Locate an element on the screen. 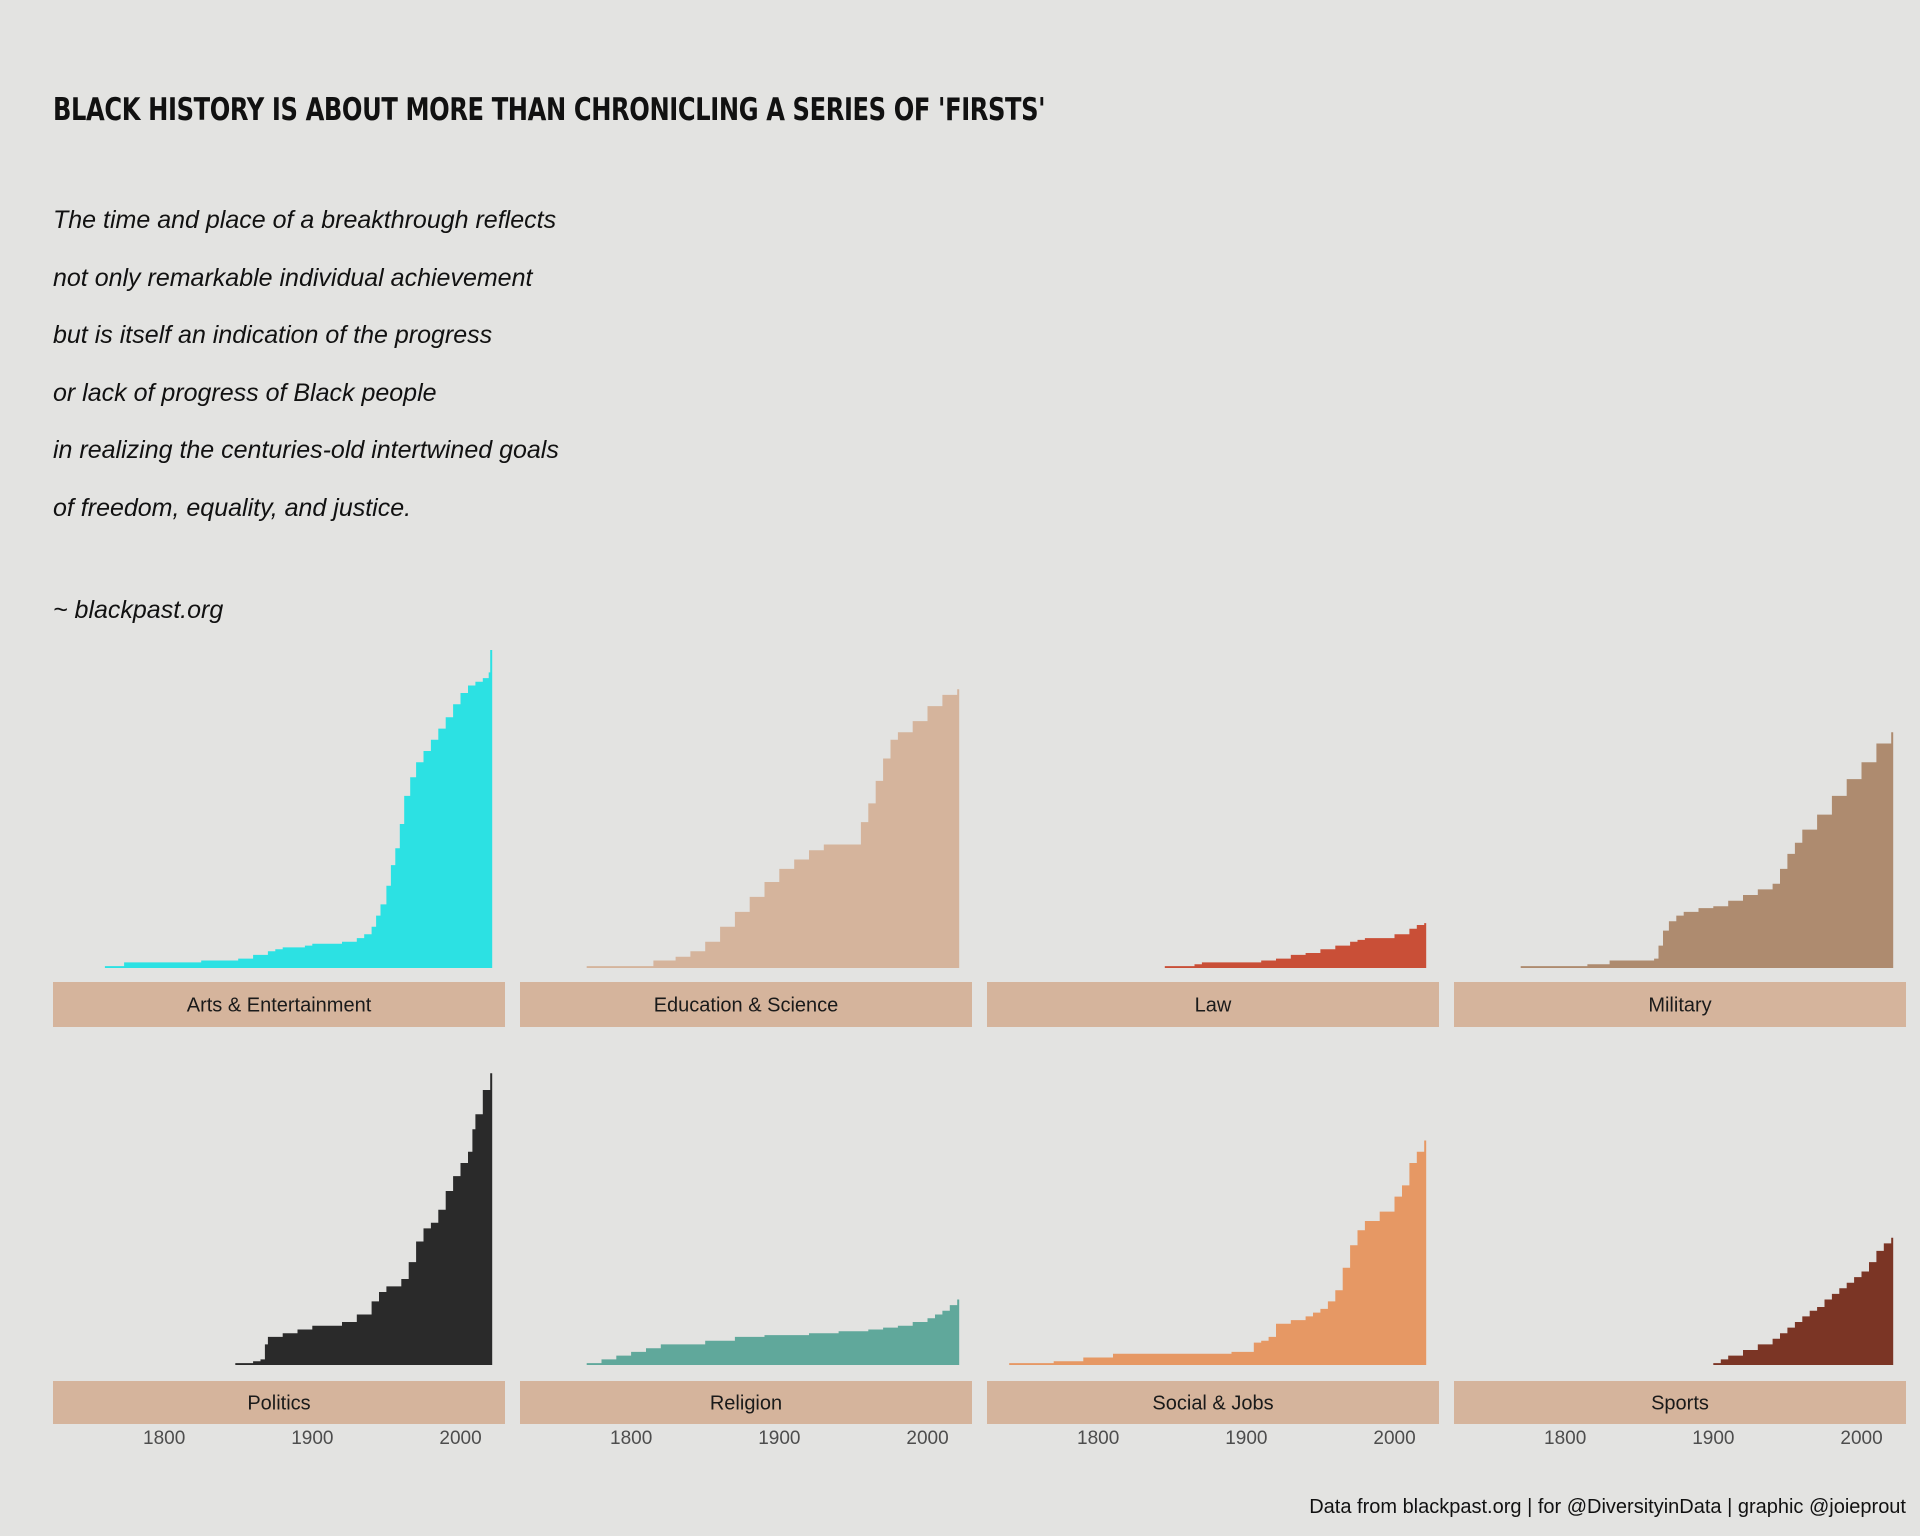  facet-panel: Arts & Entertainment is located at coordinates (279, 838).